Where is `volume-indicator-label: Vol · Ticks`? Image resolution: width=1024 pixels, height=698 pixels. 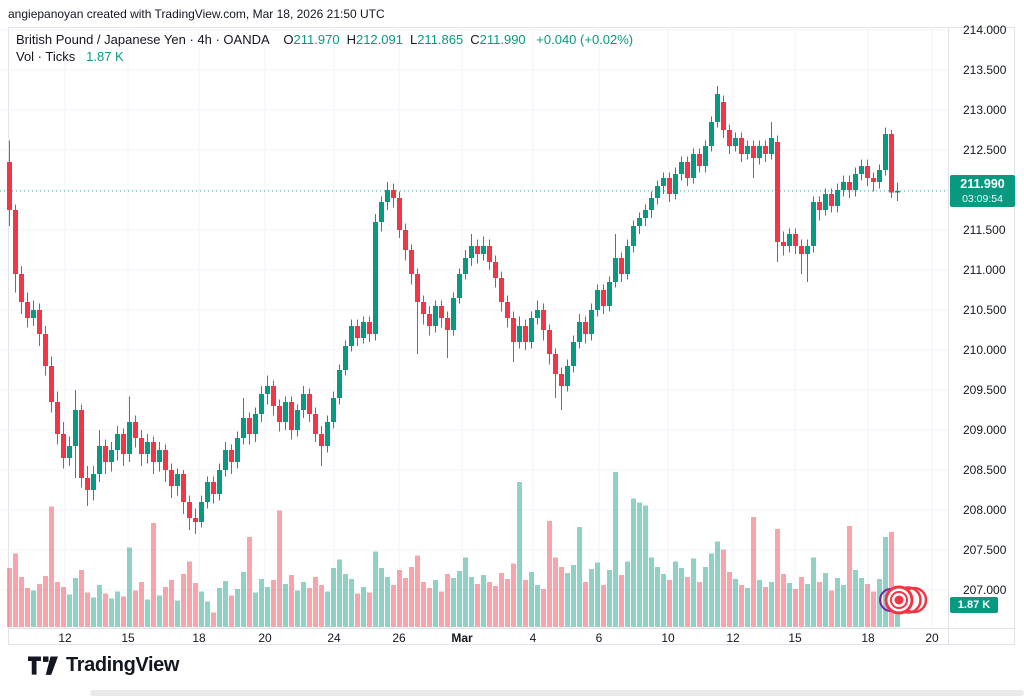 volume-indicator-label: Vol · Ticks is located at coordinates (46, 56).